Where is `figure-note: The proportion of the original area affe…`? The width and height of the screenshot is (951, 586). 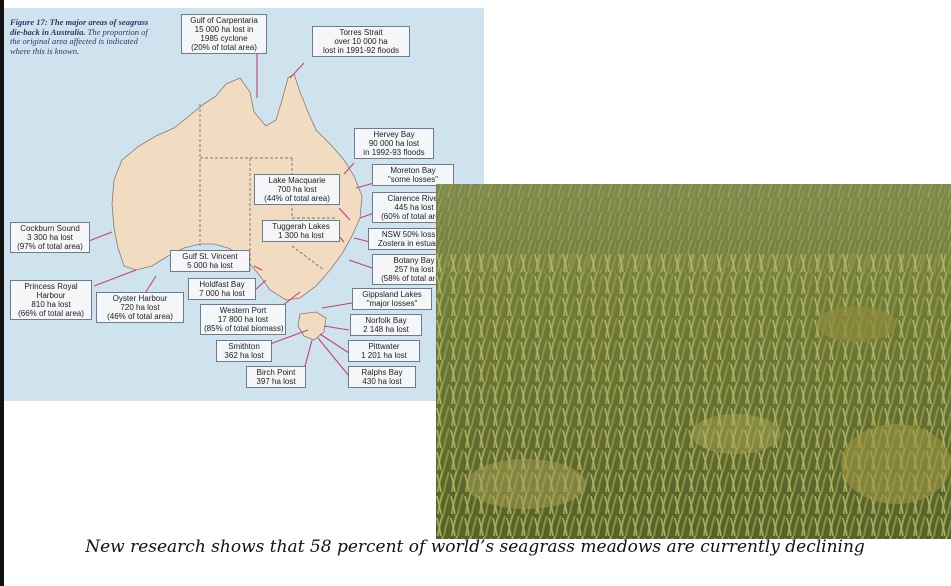
figure-note: The proportion of the original area affe… is located at coordinates (79, 41).